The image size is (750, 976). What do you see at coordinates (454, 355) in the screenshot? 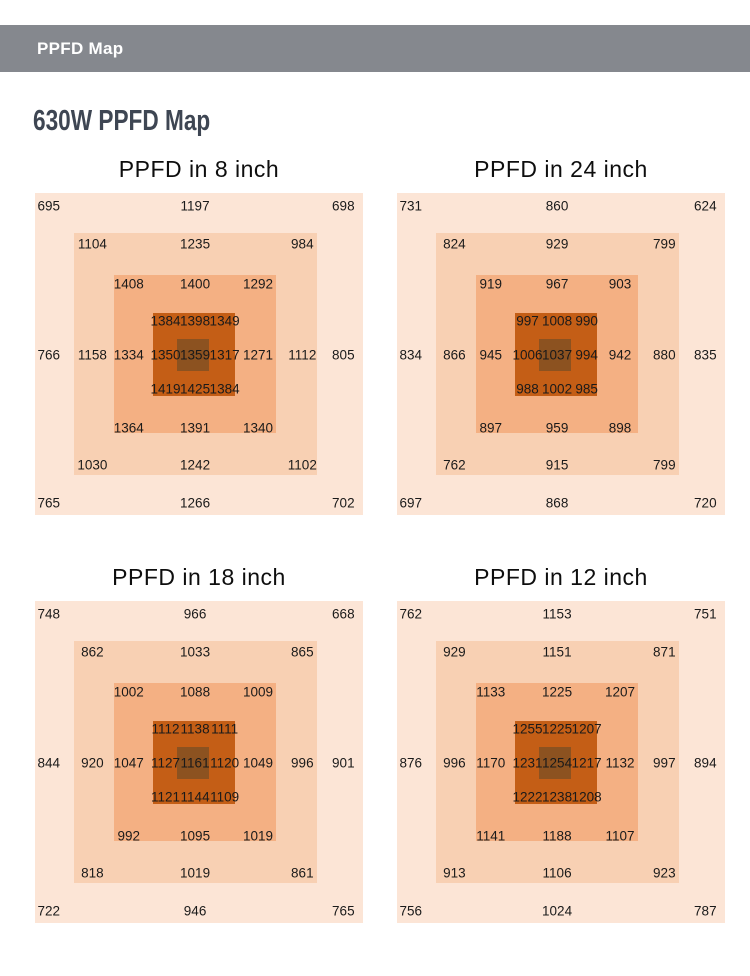
I see `ppfd-value: 866` at bounding box center [454, 355].